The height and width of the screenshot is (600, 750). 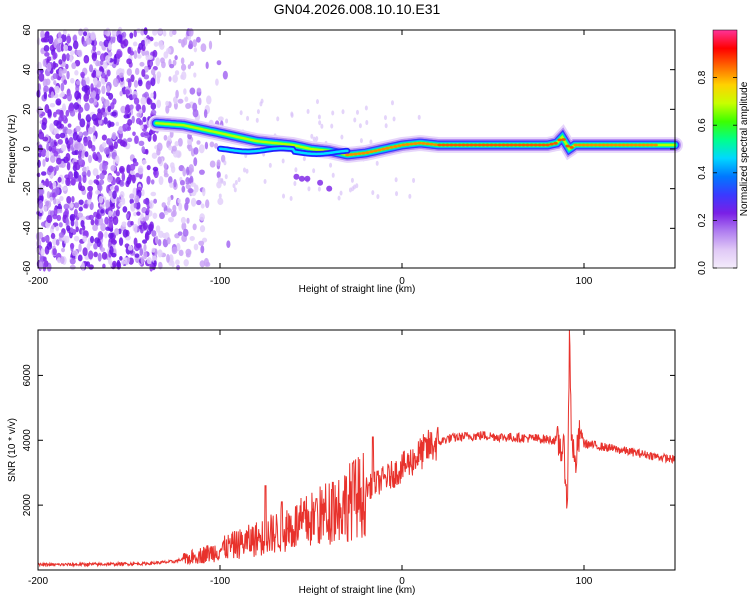 I want to click on spectrogram-x-tick-label: 0, so click(x=402, y=281).